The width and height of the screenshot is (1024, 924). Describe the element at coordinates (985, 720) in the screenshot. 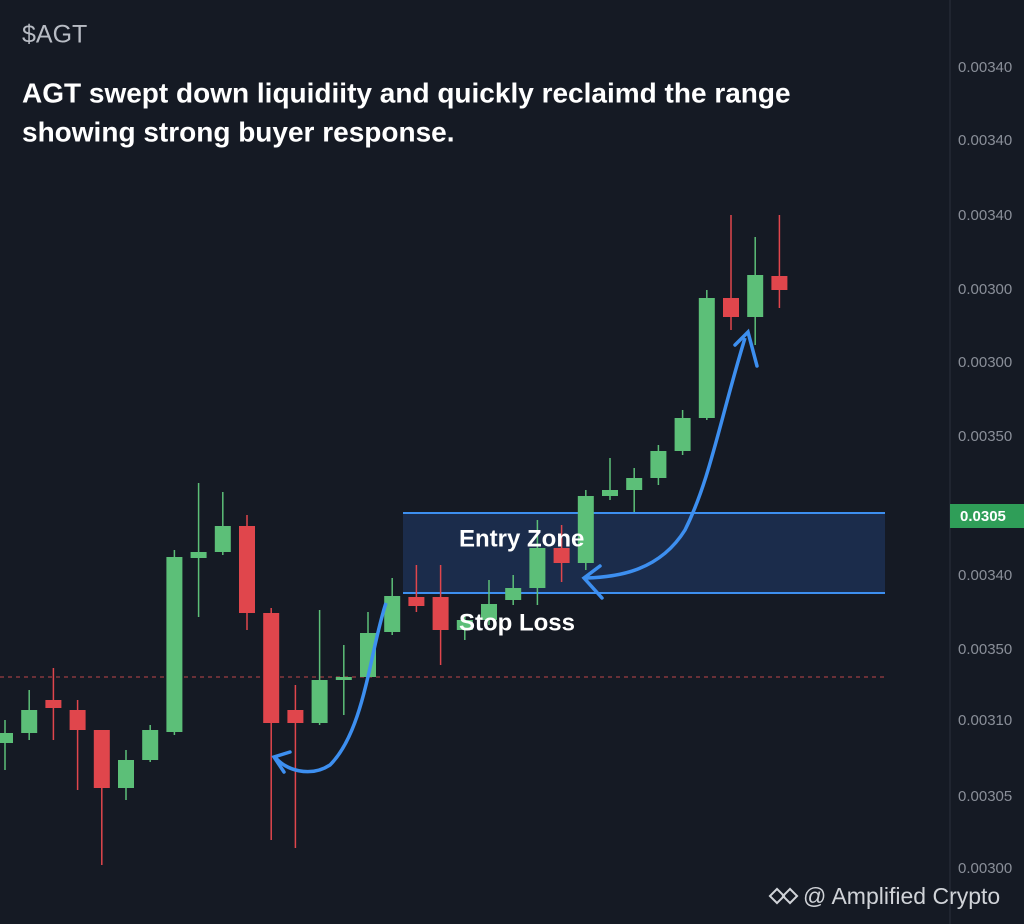

I see `price-label: 0.00310` at that location.